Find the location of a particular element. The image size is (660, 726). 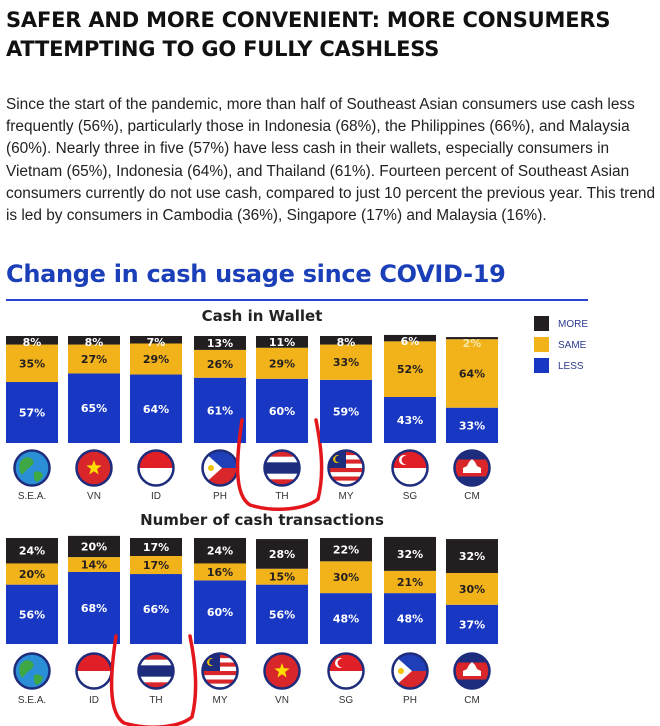

bar-more-cm is located at coordinates (472, 556).